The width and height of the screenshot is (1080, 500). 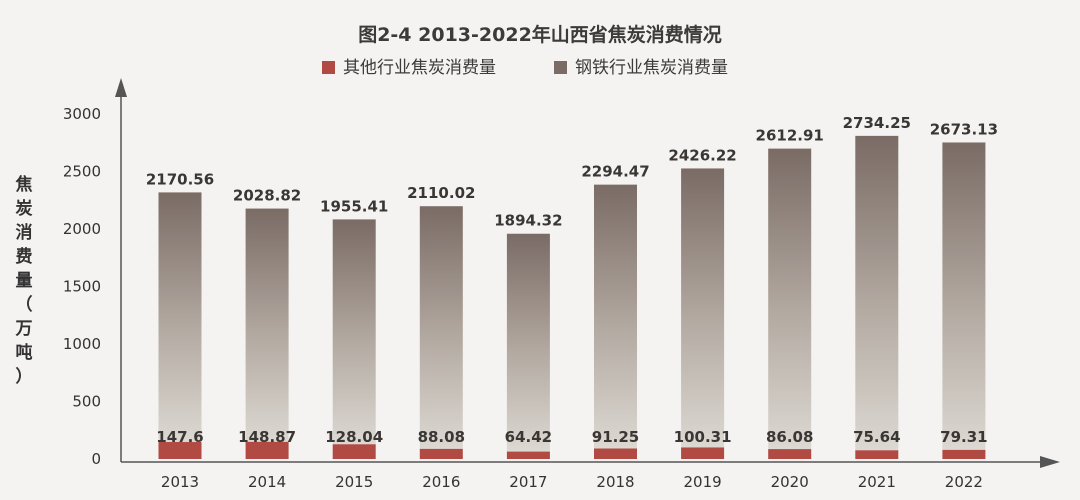 What do you see at coordinates (964, 129) in the screenshot?
I see `data-label-steel: 2673.13` at bounding box center [964, 129].